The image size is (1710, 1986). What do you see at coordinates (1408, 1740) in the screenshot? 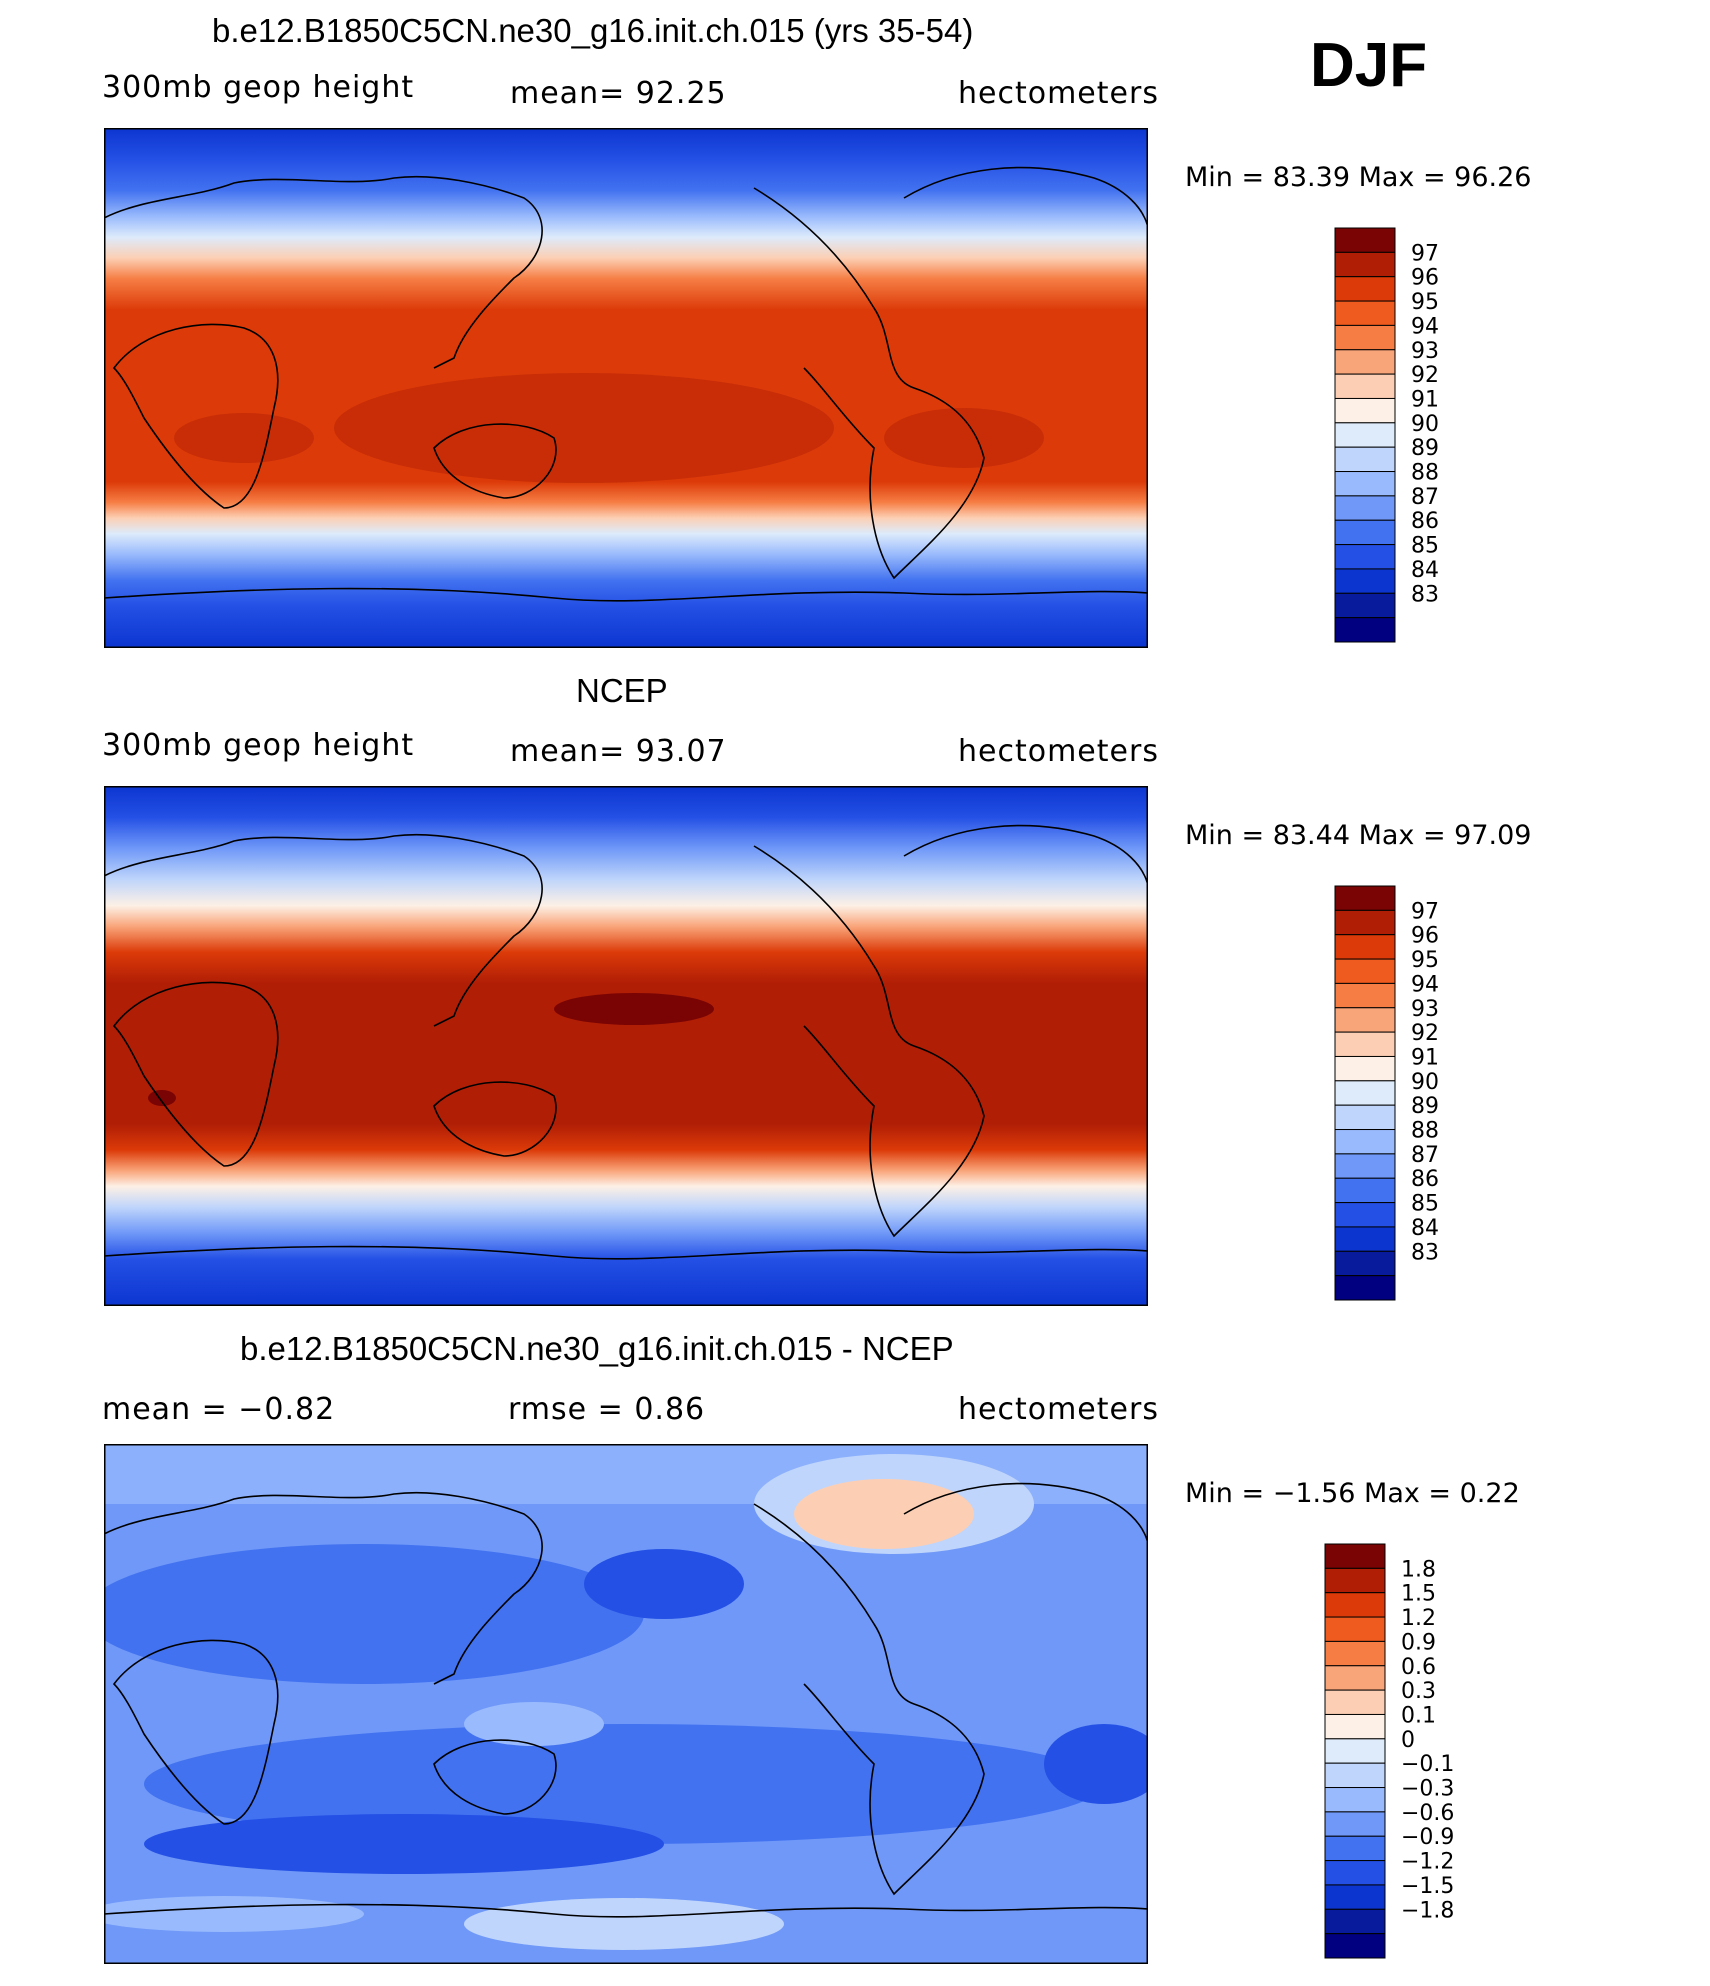
I see `colorbar-tick-label: 0` at bounding box center [1408, 1740].